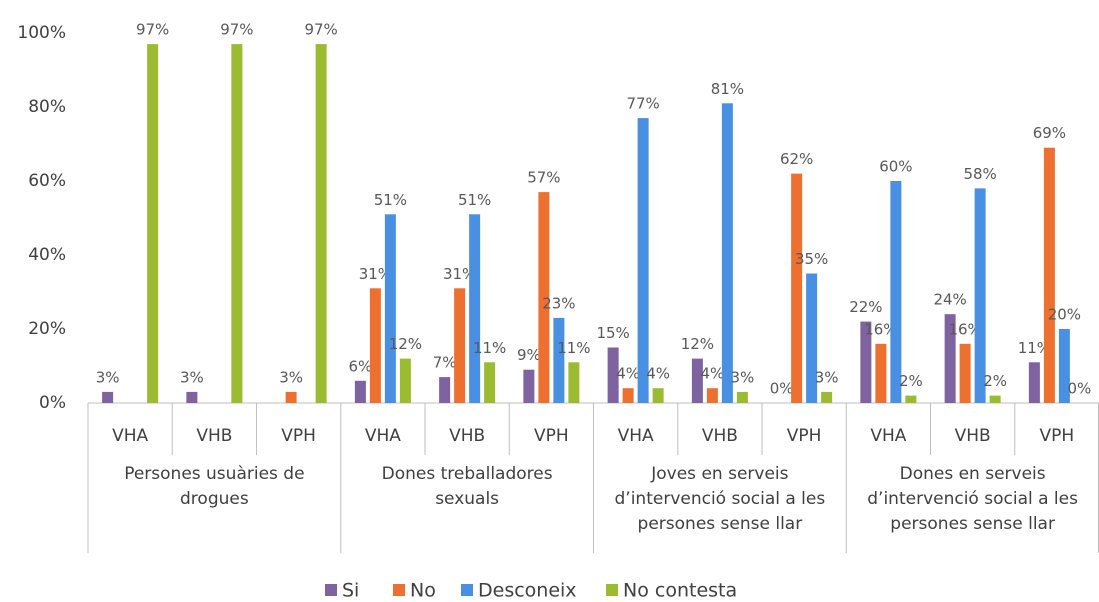  What do you see at coordinates (1064, 315) in the screenshot?
I see `data-label: 20%` at bounding box center [1064, 315].